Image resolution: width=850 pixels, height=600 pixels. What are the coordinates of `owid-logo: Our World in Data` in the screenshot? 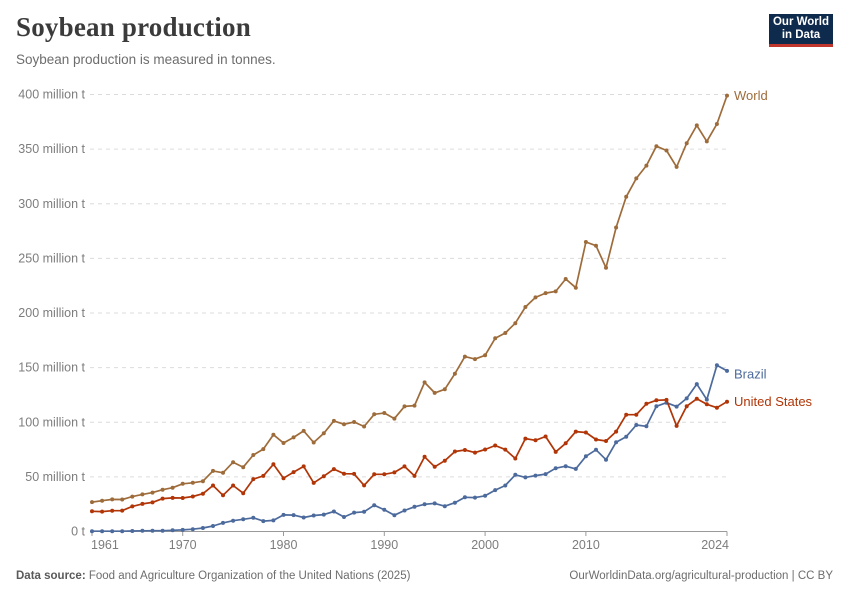 It's located at (801, 30).